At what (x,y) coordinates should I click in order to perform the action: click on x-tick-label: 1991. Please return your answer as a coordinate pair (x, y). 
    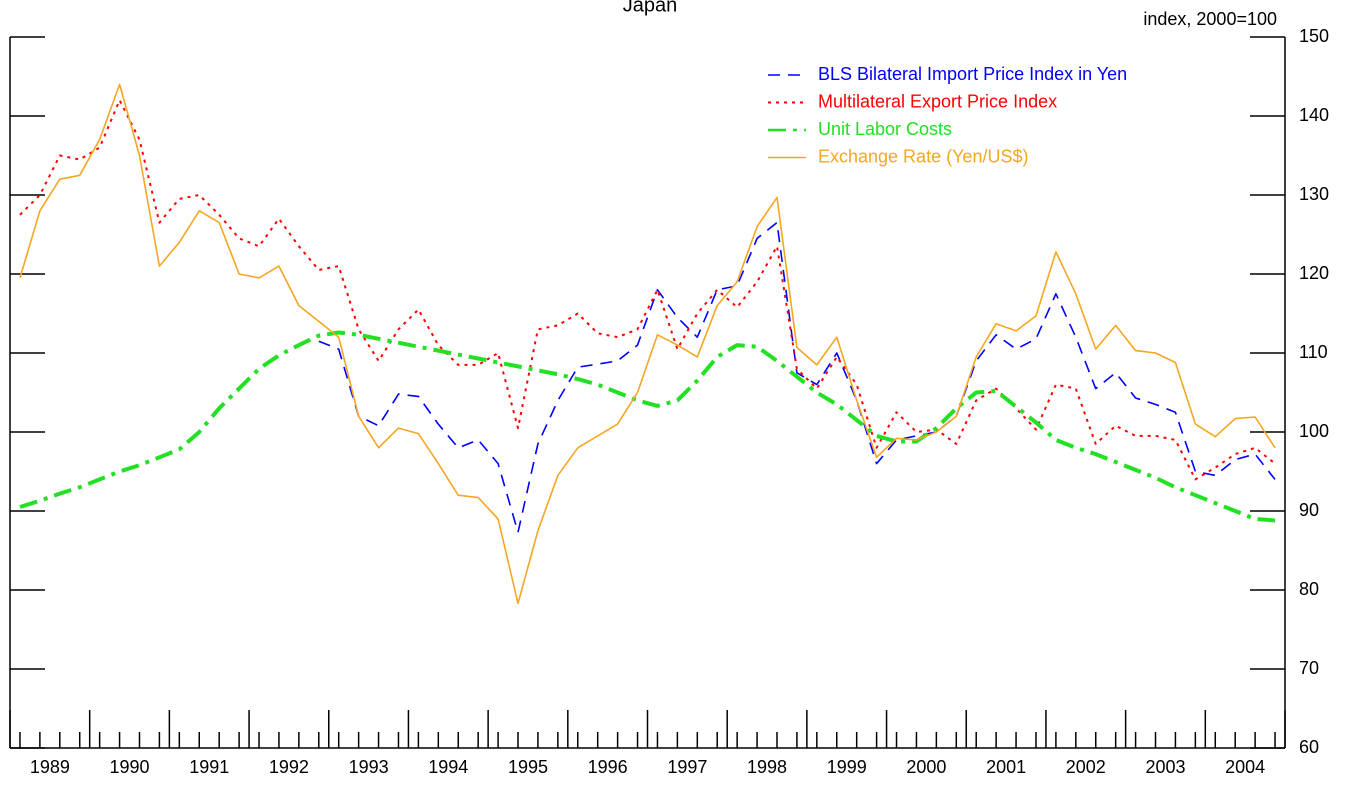
    Looking at the image, I should click on (209, 767).